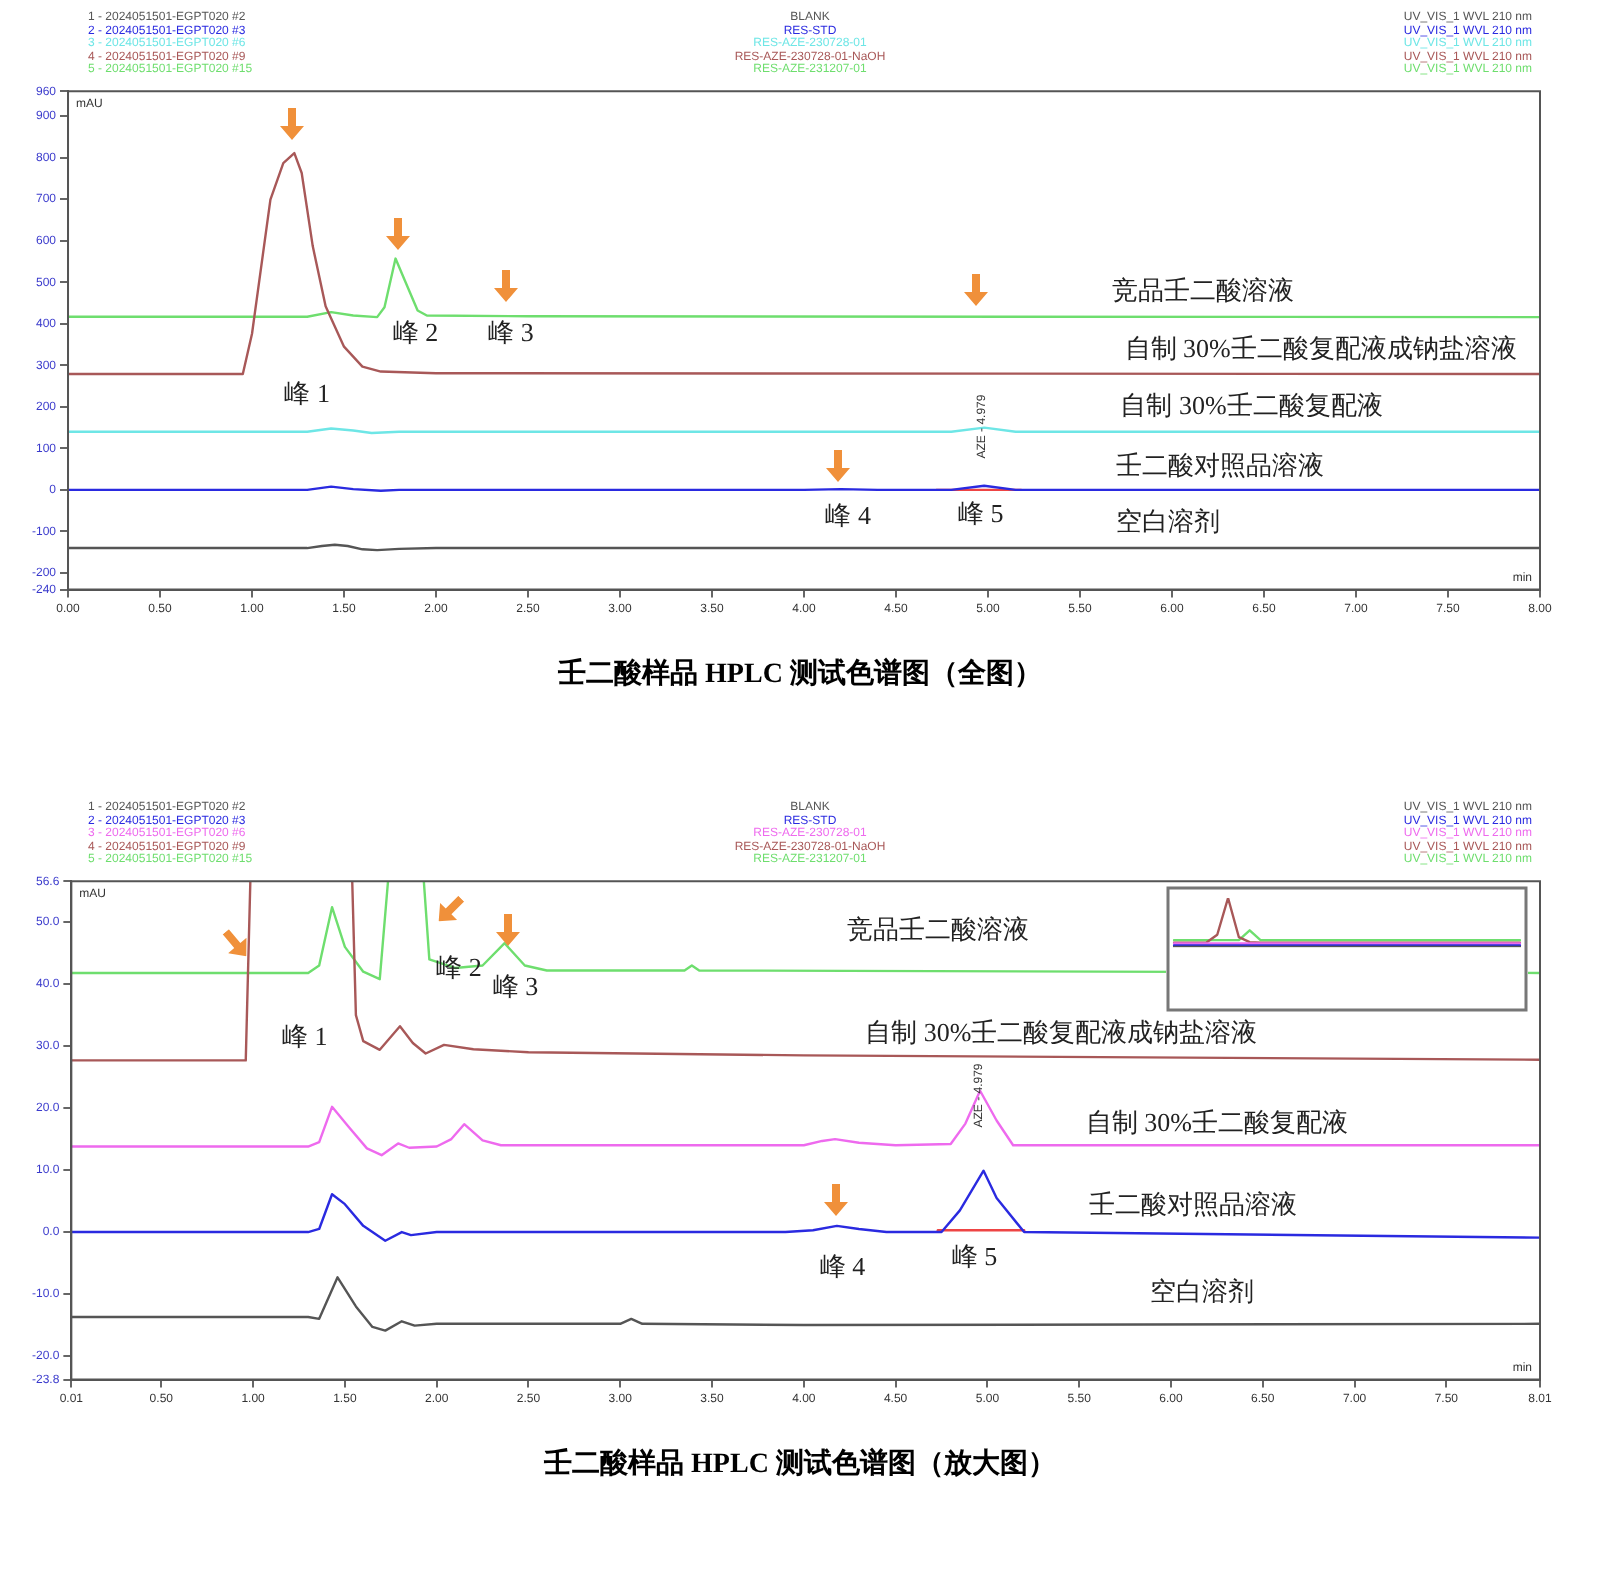 Image resolution: width=1600 pixels, height=1580 pixels. Describe the element at coordinates (800, 1464) in the screenshot. I see `text: 壬二酸样品 HPLC 测试色谱图（放大图）` at that location.